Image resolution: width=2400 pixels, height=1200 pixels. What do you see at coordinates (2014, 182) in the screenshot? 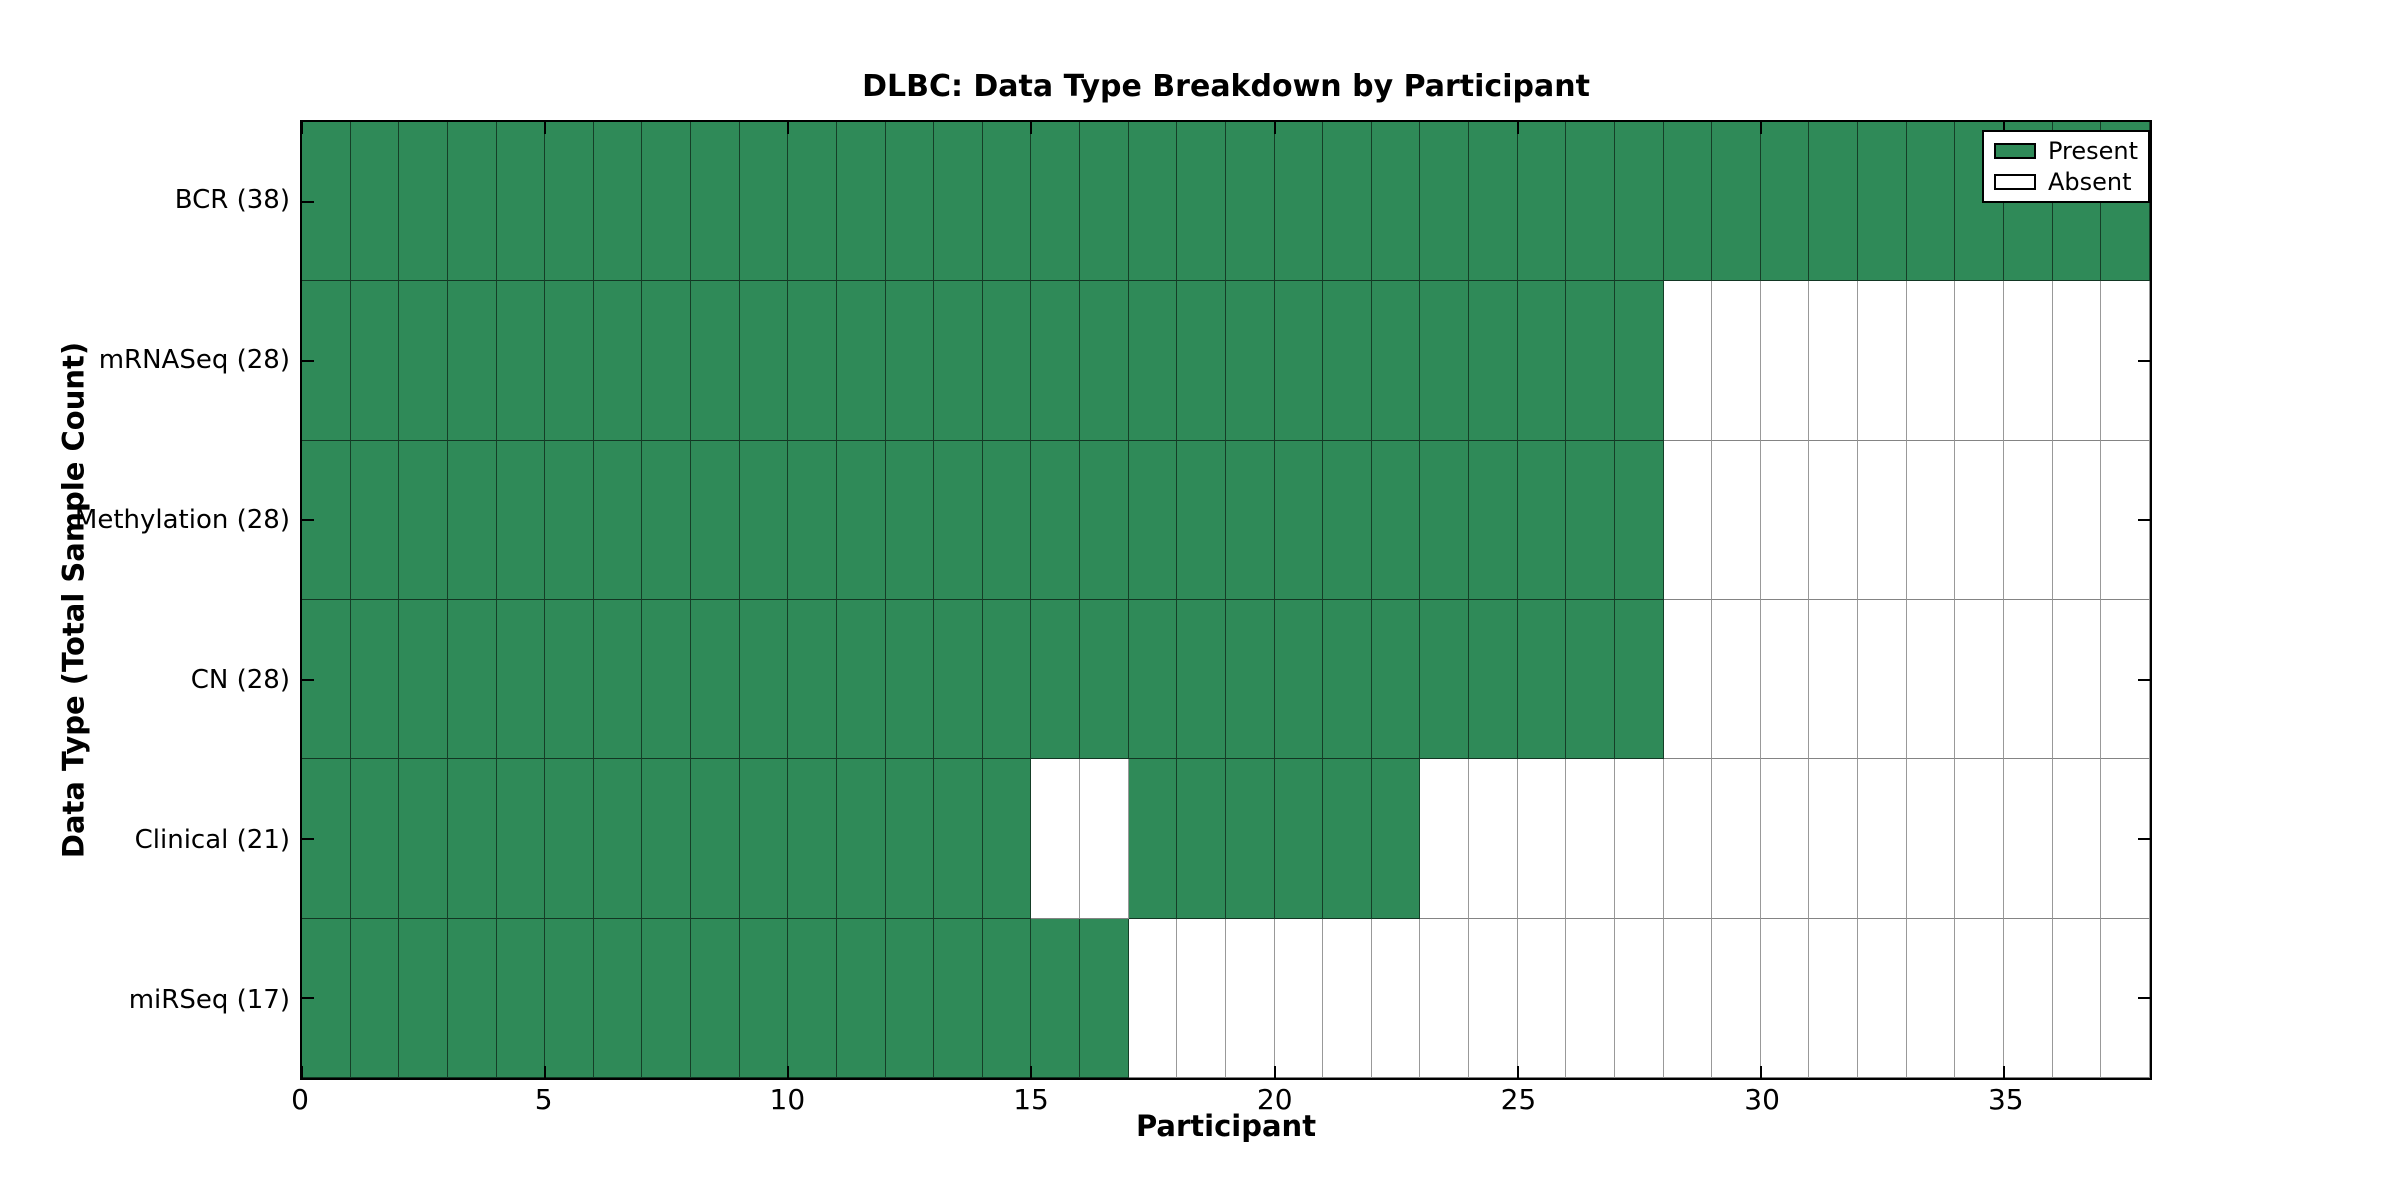
I see `legend-swatch-absent` at bounding box center [2014, 182].